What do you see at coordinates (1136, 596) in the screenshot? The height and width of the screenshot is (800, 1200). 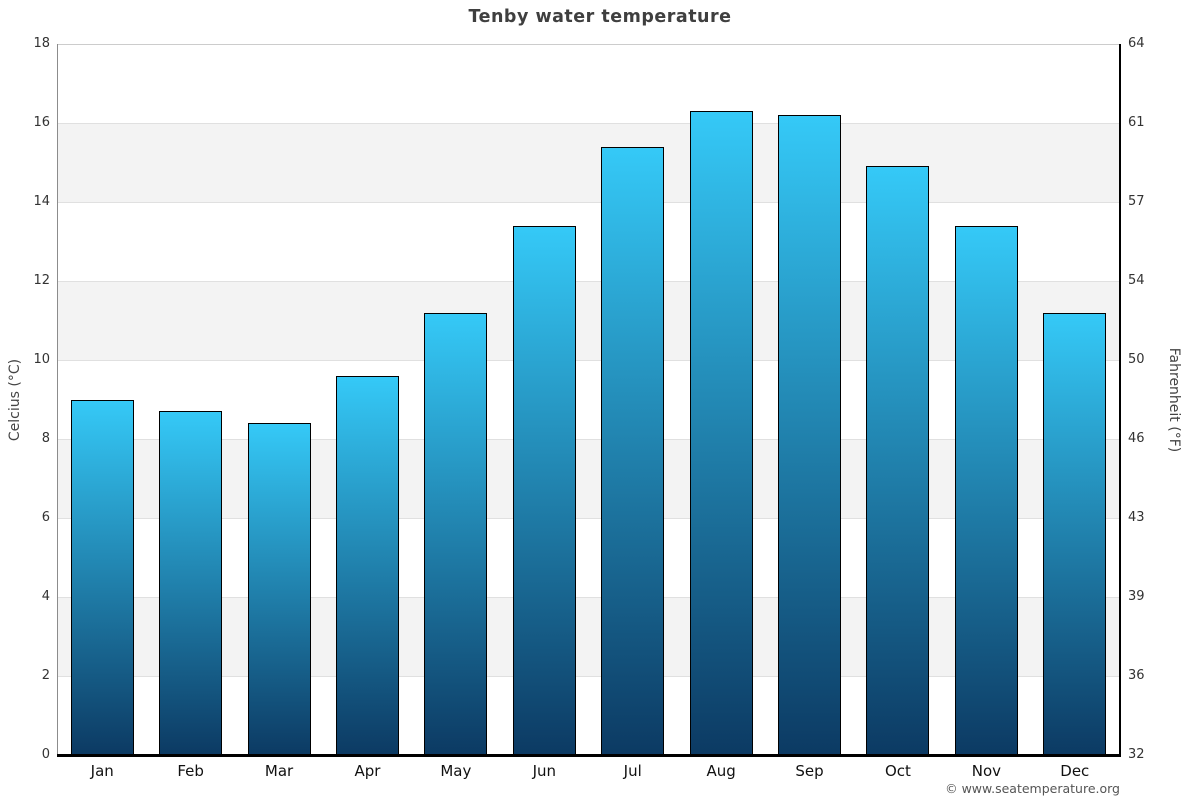 I see `y-tick-fahrenheit-39: 39` at bounding box center [1136, 596].